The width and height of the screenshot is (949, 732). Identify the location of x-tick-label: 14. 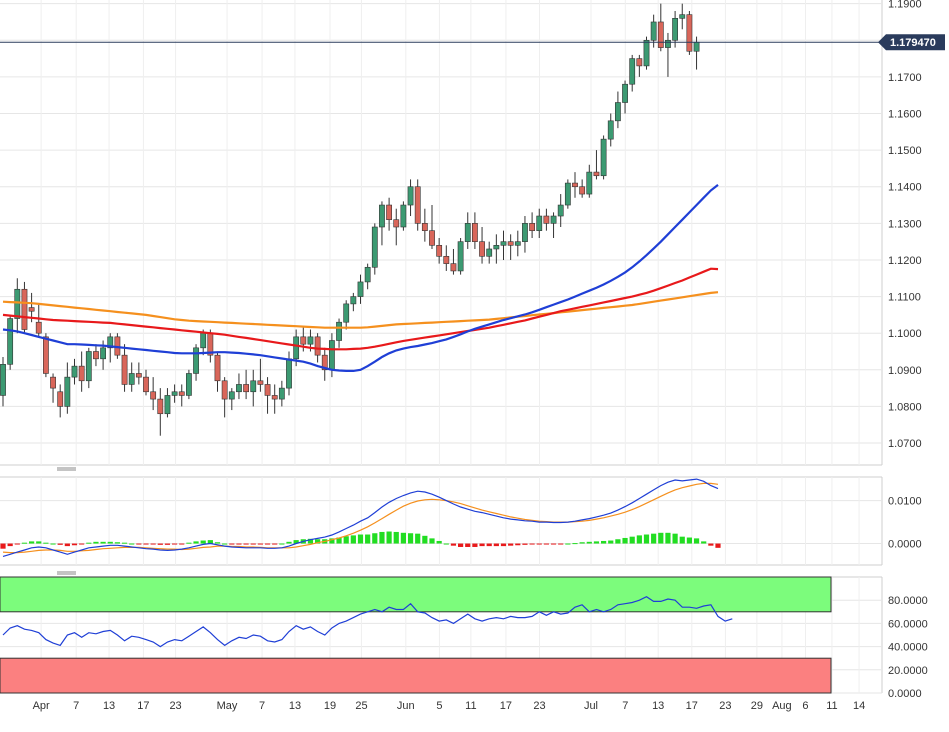
(859, 706).